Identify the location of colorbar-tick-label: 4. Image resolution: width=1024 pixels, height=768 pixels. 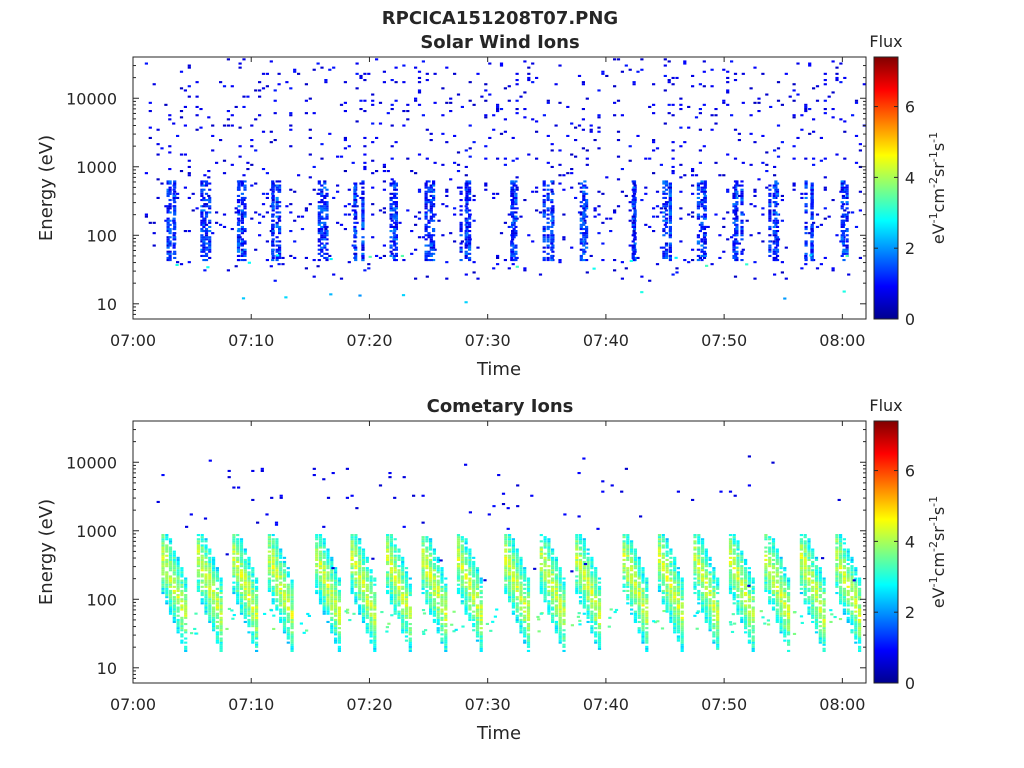
(910, 177).